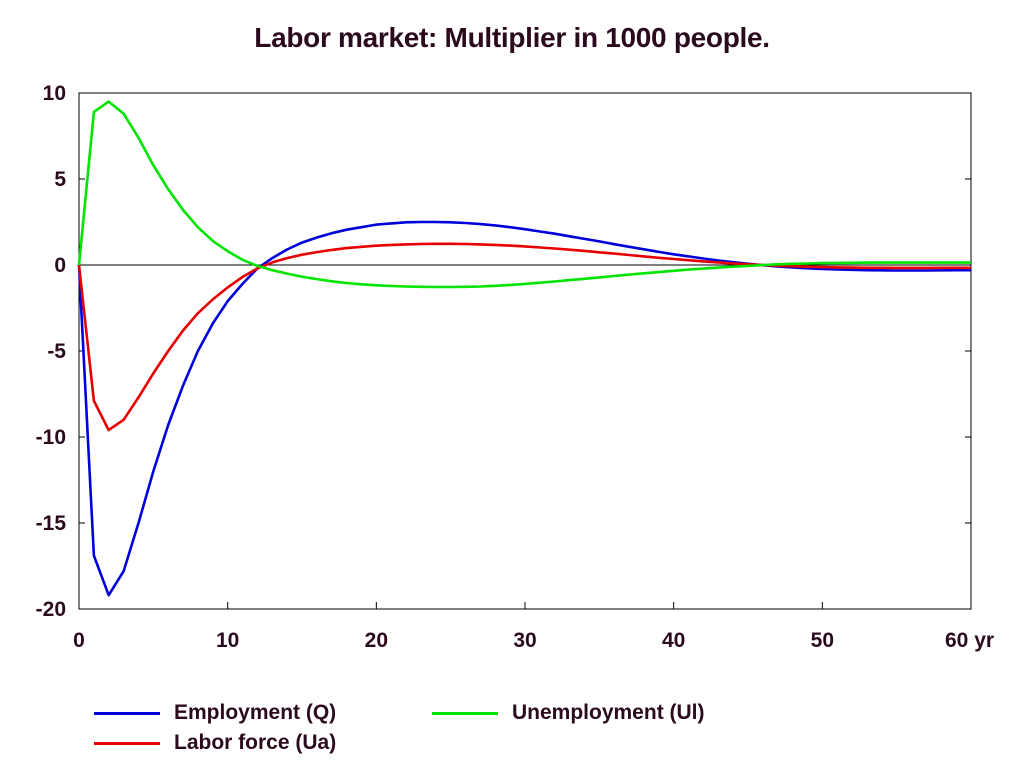 This screenshot has height=778, width=1024. What do you see at coordinates (524, 640) in the screenshot?
I see `x-tick-label: 30` at bounding box center [524, 640].